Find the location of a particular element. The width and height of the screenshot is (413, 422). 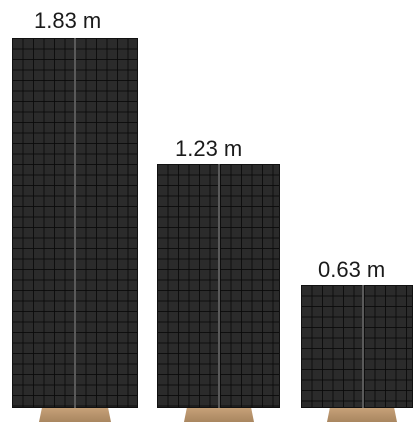

wooden-stand-medium is located at coordinates (219, 415).